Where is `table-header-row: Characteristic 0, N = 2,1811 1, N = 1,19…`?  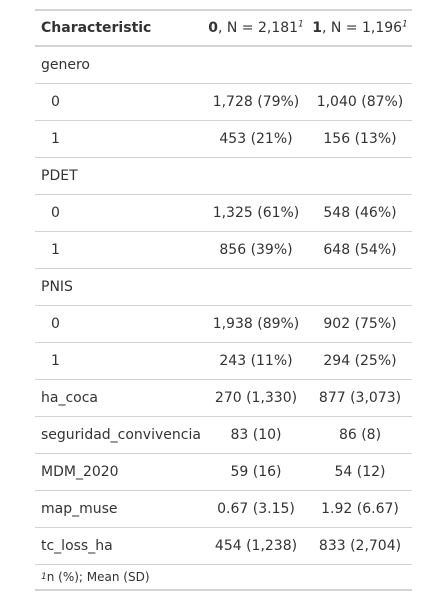 table-header-row: Characteristic 0, N = 2,1811 1, N = 1,19… is located at coordinates (223, 29).